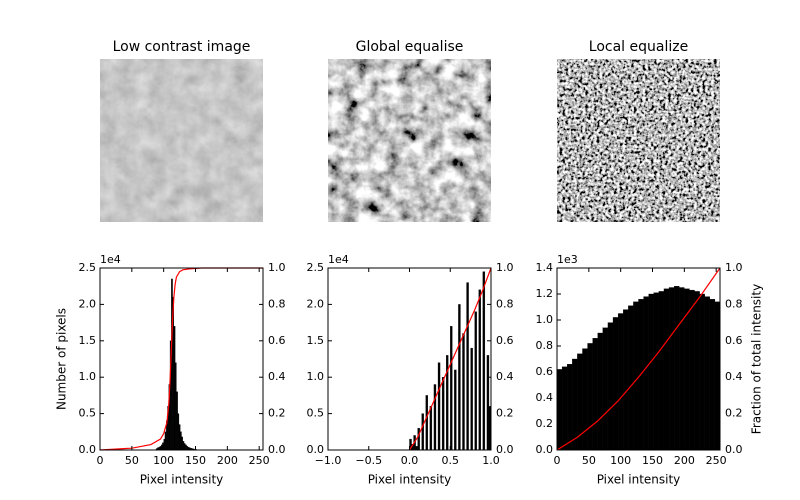  What do you see at coordinates (410, 47) in the screenshot?
I see `image-title: Global equalise` at bounding box center [410, 47].